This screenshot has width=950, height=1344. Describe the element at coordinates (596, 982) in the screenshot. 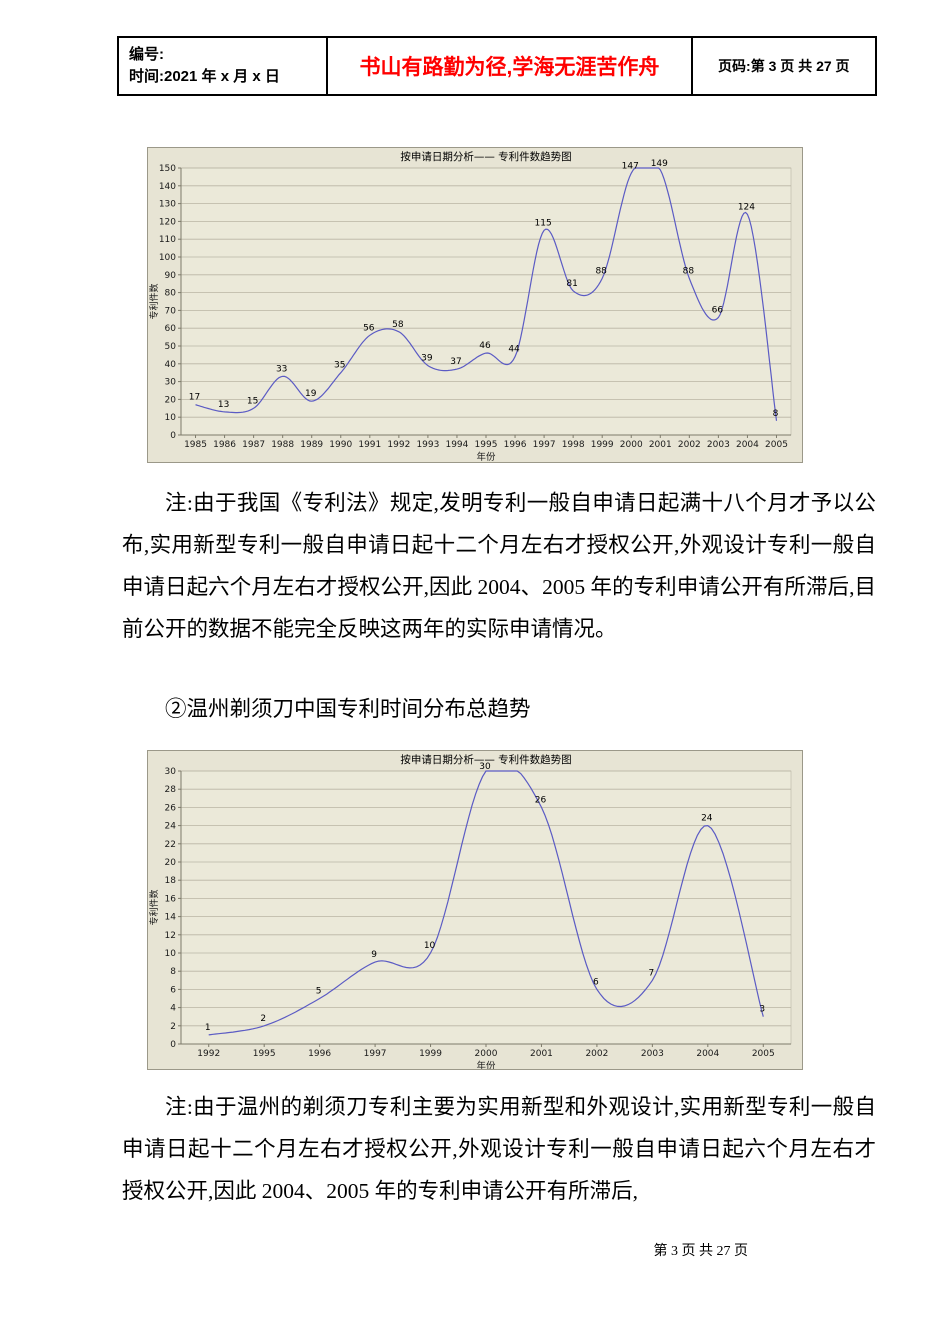

I see `data-point-label: 6` at that location.